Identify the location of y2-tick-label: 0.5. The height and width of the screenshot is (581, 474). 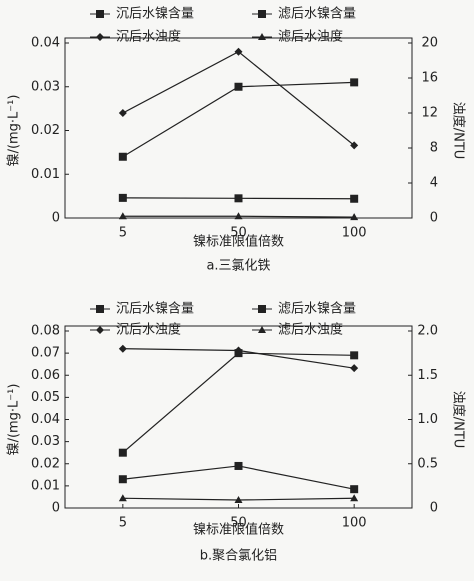
(427, 463).